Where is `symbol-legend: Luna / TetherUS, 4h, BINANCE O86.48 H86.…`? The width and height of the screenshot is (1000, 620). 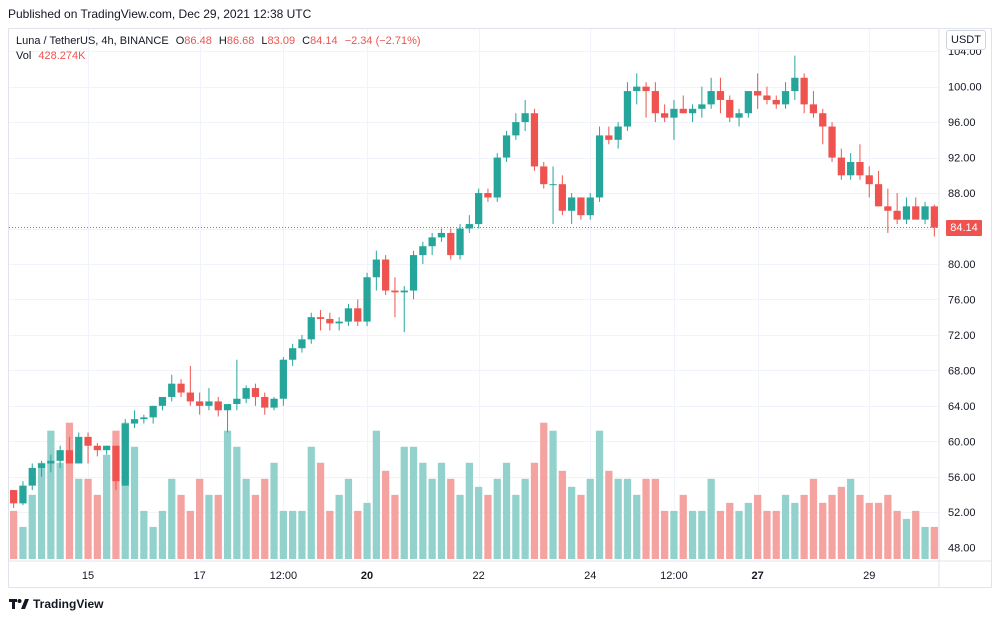
symbol-legend: Luna / TetherUS, 4h, BINANCE O86.48 H86.… is located at coordinates (218, 49).